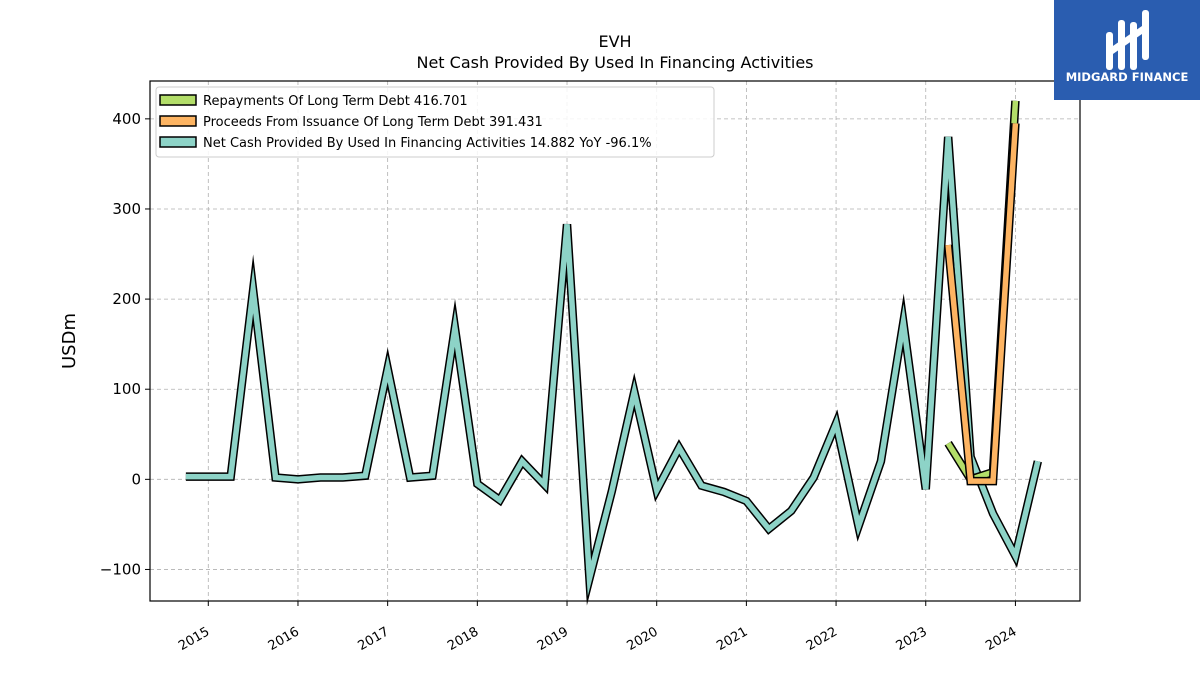  I want to click on midgard-finance-logo: MIDGARD FINANCE, so click(1127, 50).